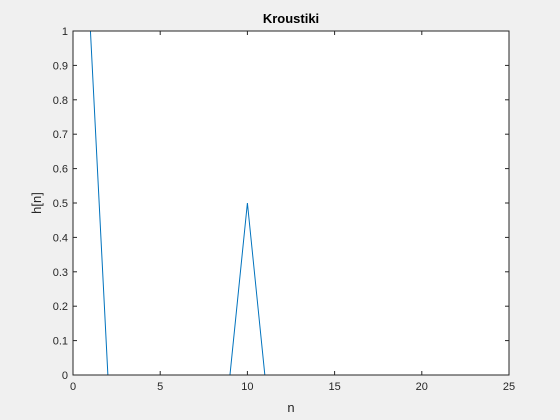 The height and width of the screenshot is (420, 560). What do you see at coordinates (60, 238) in the screenshot?
I see `y-tick-label: 0.4` at bounding box center [60, 238].